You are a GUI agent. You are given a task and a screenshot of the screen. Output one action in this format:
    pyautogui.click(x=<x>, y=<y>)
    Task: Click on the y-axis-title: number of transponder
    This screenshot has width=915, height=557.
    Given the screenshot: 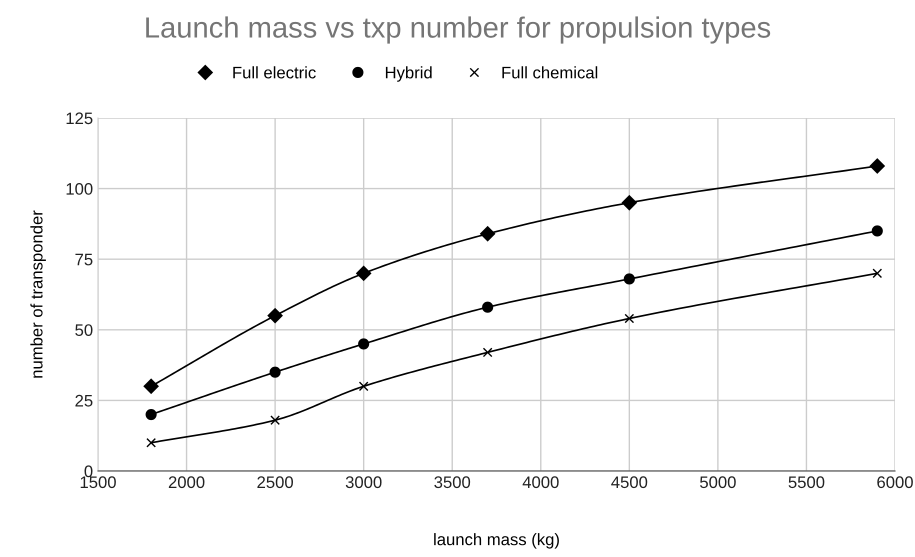 What is the action you would take?
    pyautogui.click(x=38, y=294)
    